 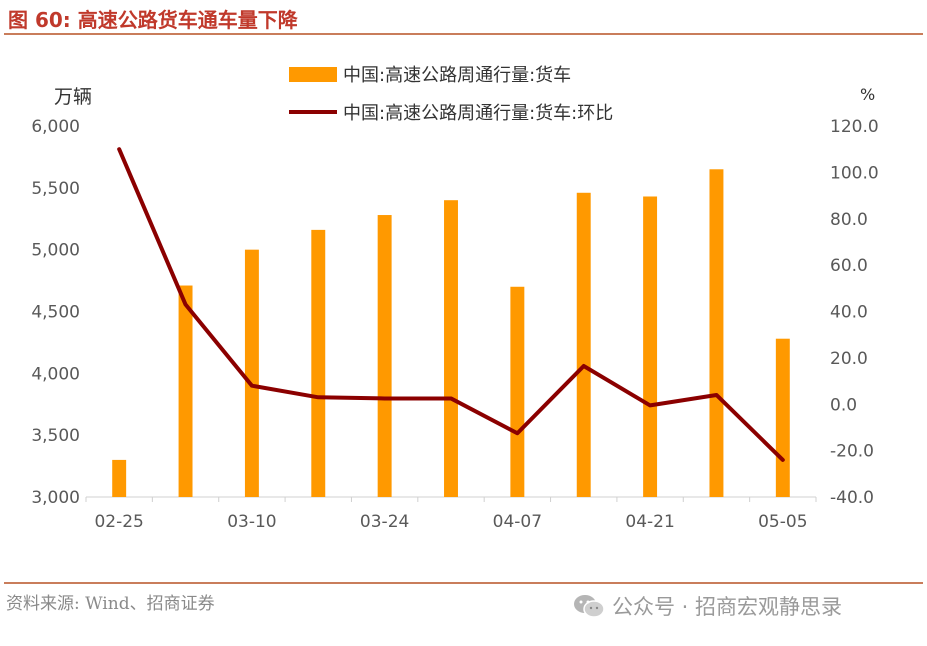 I want to click on x-tick-label: 02-25, so click(x=118, y=522).